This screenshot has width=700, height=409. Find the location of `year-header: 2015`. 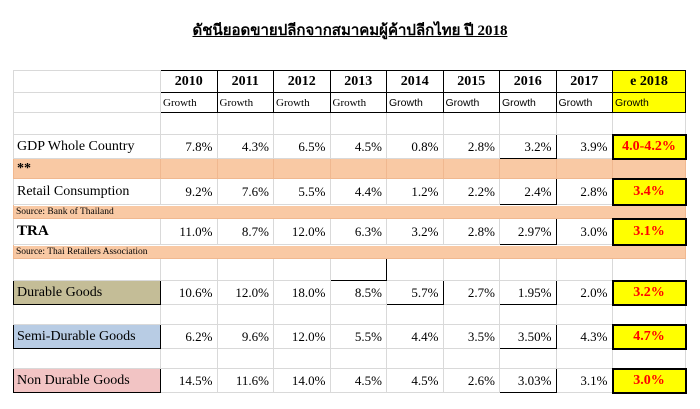

year-header: 2015 is located at coordinates (471, 81).